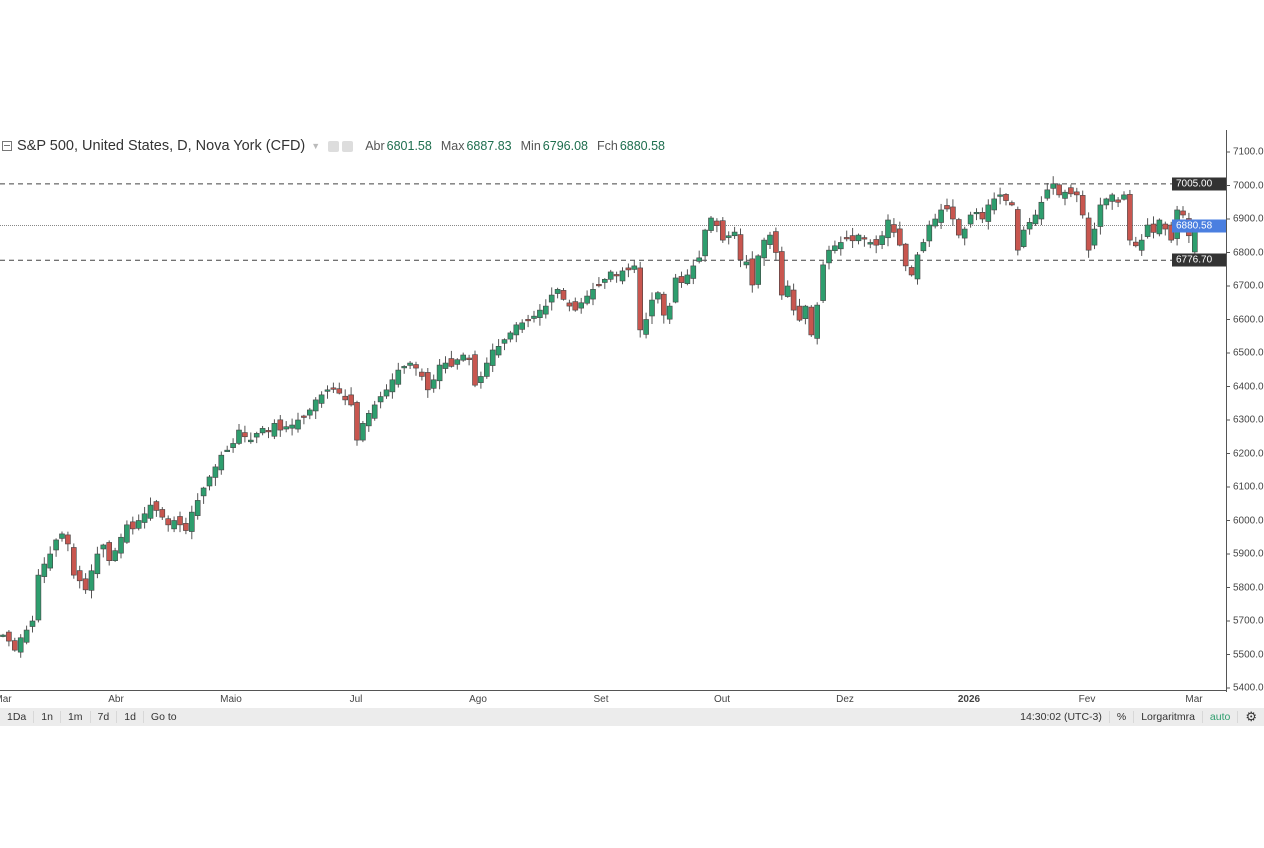  I want to click on range-1y-button: 1n, so click(47, 717).